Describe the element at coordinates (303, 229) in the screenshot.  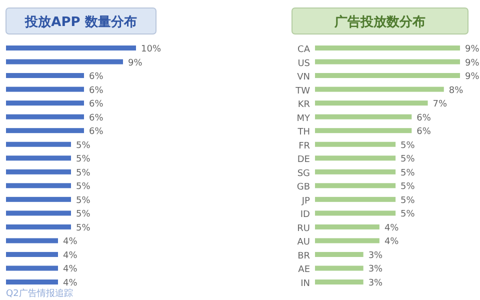
I see `y-tick-label: RU` at that location.